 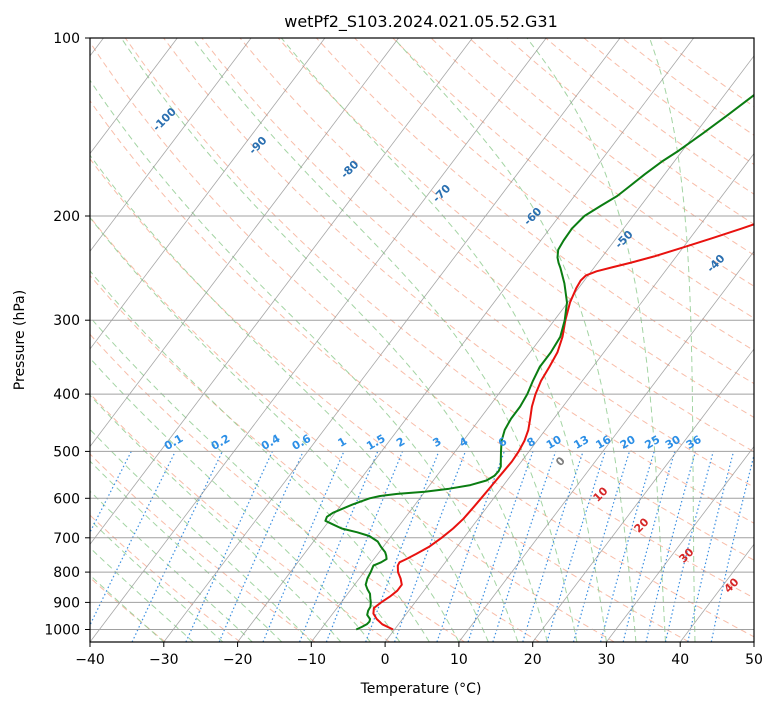 I want to click on y-tick-label: 1000, so click(x=62, y=631).